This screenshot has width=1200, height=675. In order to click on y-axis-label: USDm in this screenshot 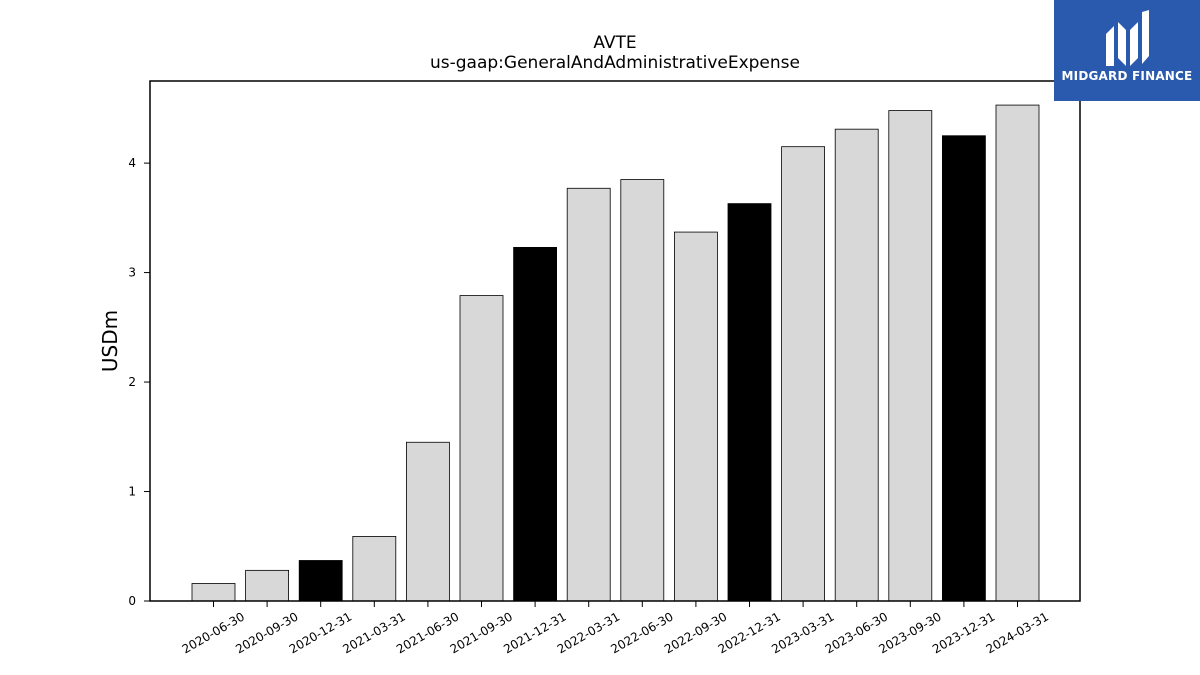, I will do `click(110, 341)`.